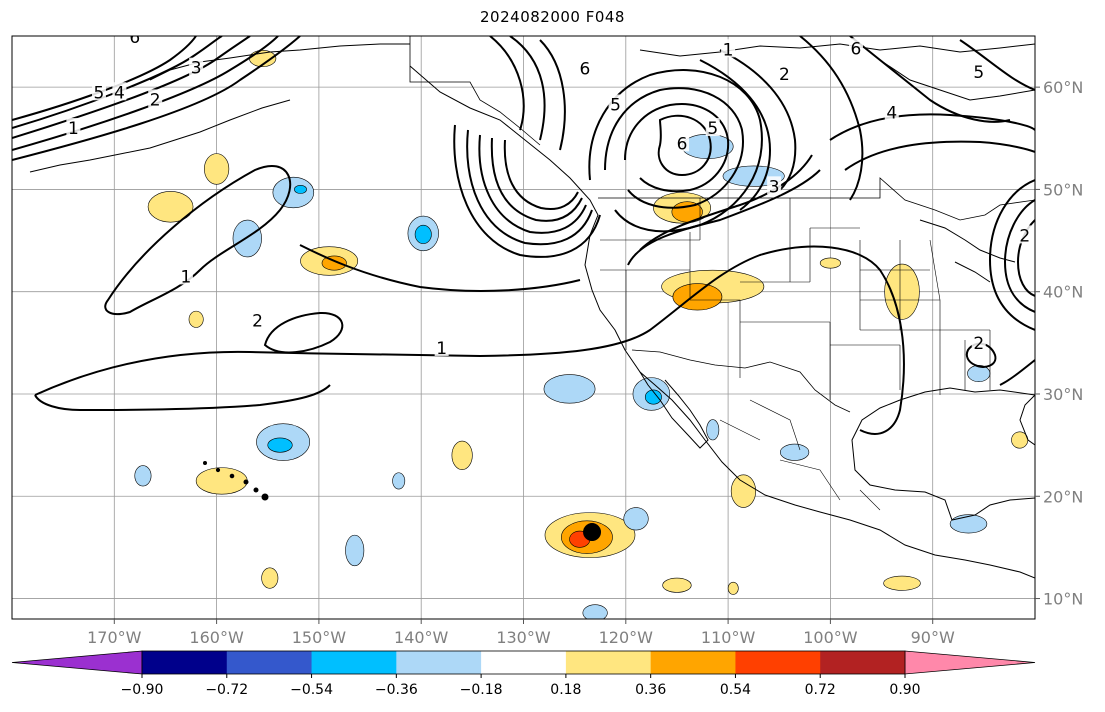 The height and width of the screenshot is (712, 1105). I want to click on x-tick-label: 160°W, so click(216, 637).